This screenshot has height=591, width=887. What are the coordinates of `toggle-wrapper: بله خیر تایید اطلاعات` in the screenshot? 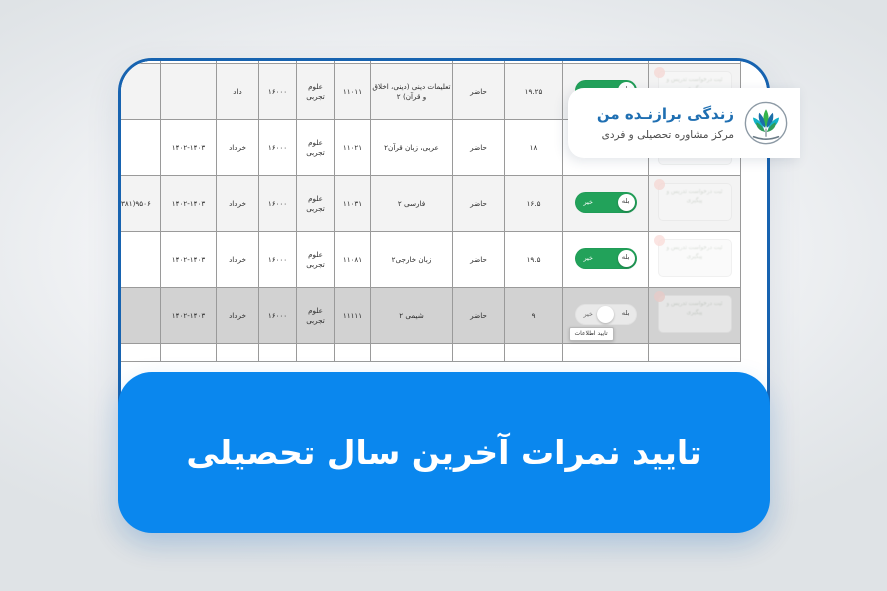 It's located at (602, 322).